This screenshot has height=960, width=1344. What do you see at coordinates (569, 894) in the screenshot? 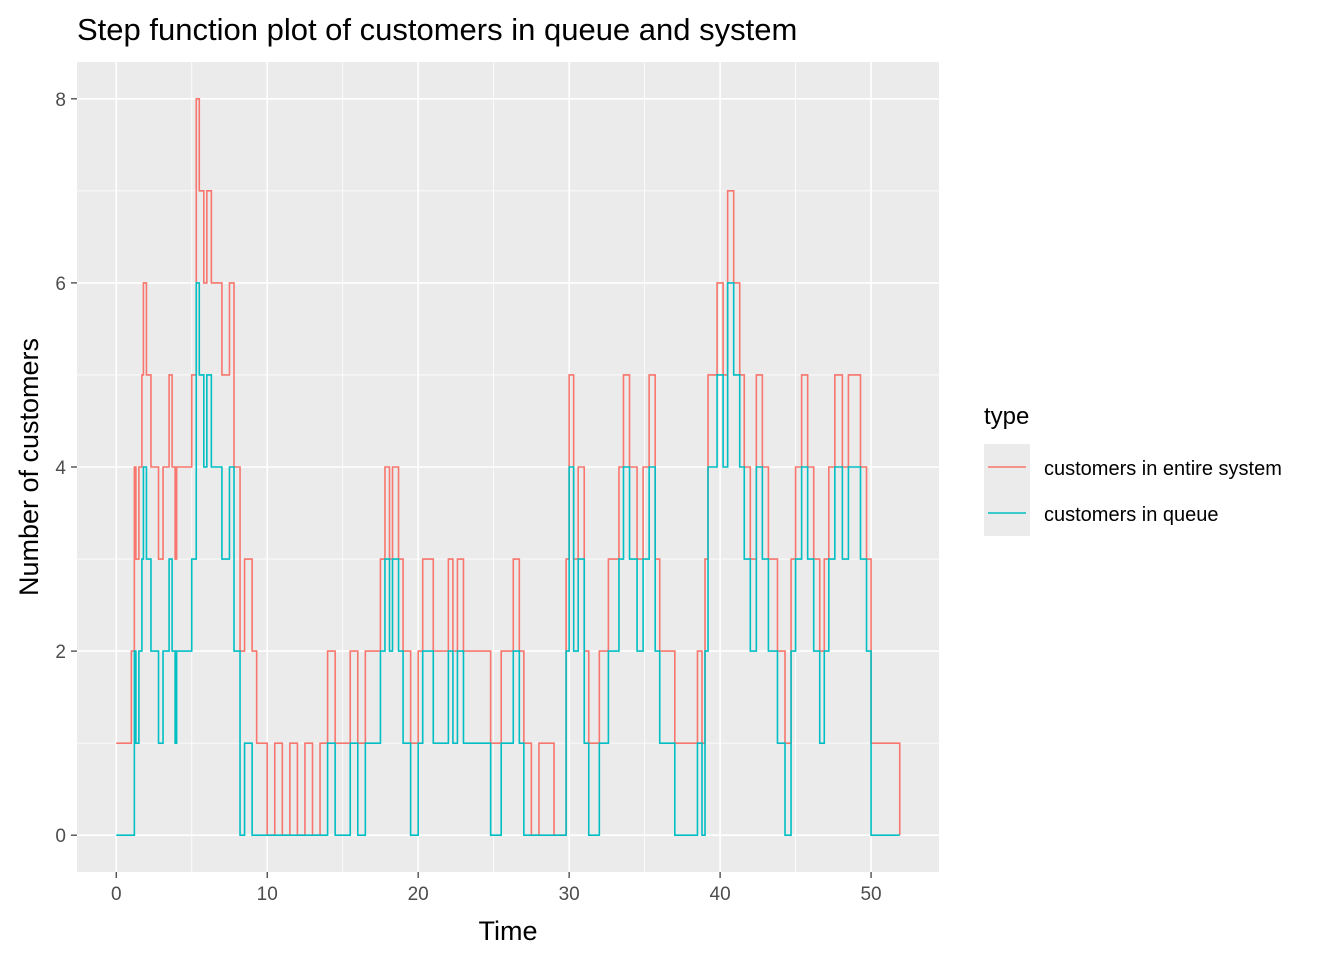
I see `x-tick-label: 30` at bounding box center [569, 894].